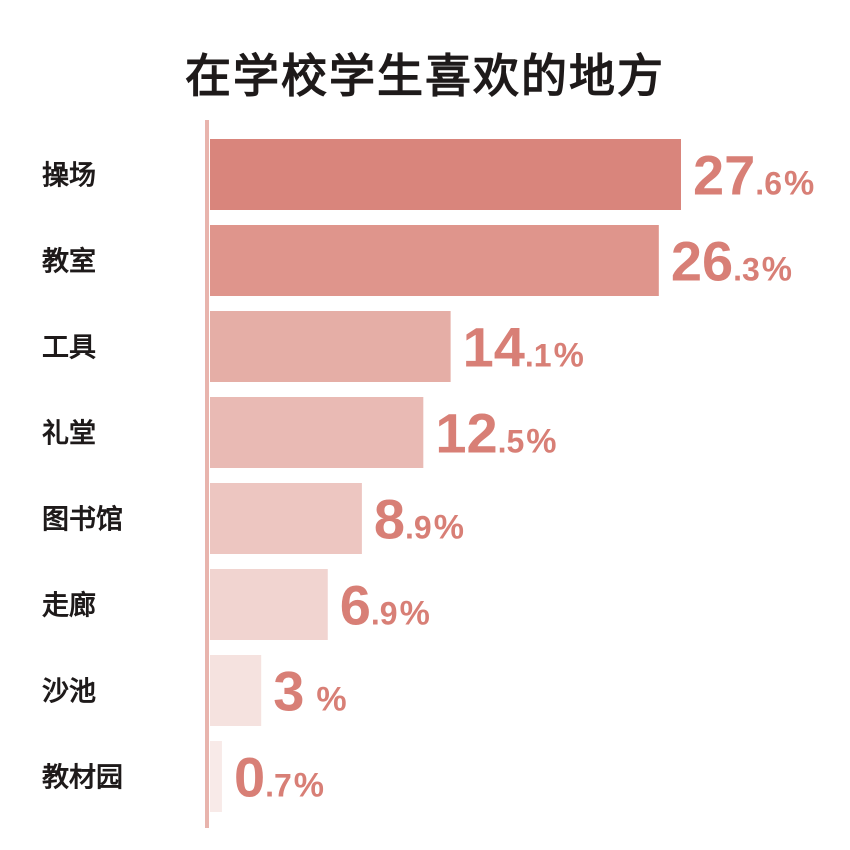 This screenshot has height=850, width=850. I want to click on value-label-decimal: .7, so click(278, 786).